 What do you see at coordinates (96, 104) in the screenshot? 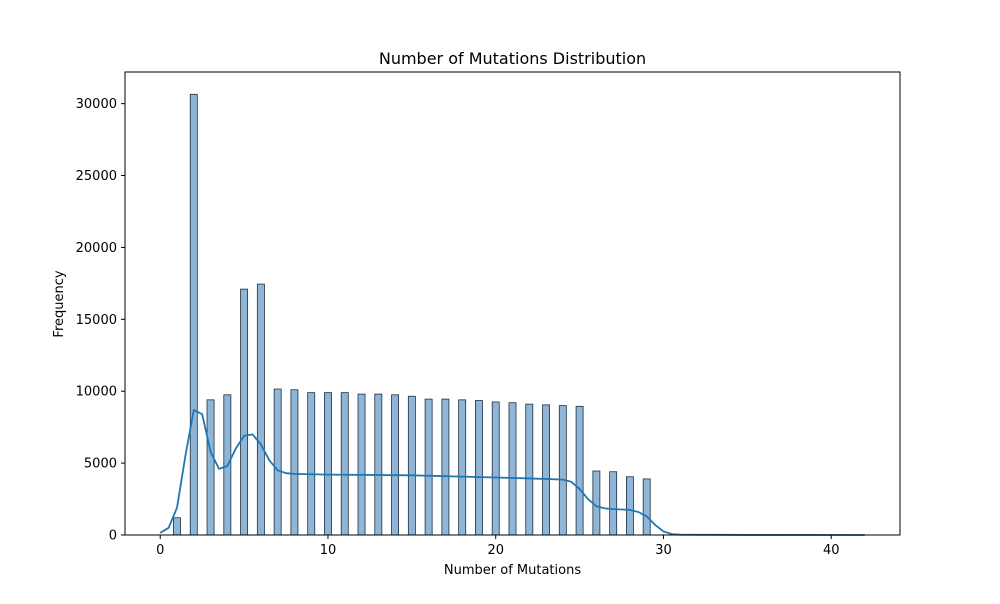
I see `y-tick-label: 30000` at bounding box center [96, 104].